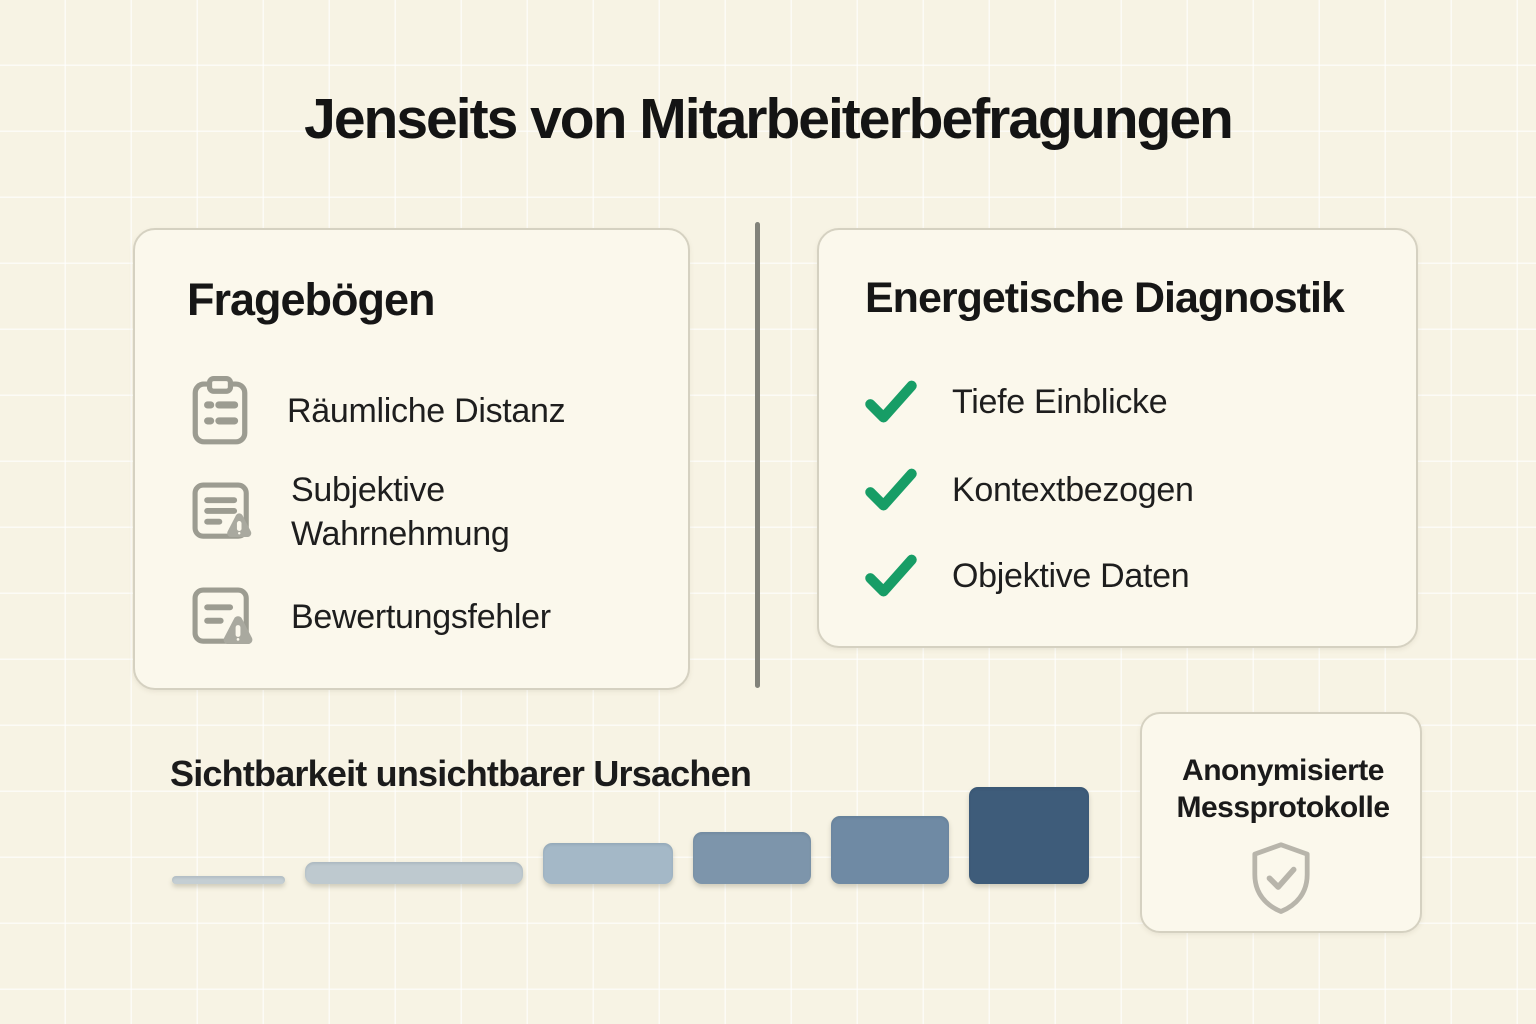 The image size is (1536, 1024). What do you see at coordinates (400, 512) in the screenshot?
I see `item-label: Subjektive Wahrnehmung` at bounding box center [400, 512].